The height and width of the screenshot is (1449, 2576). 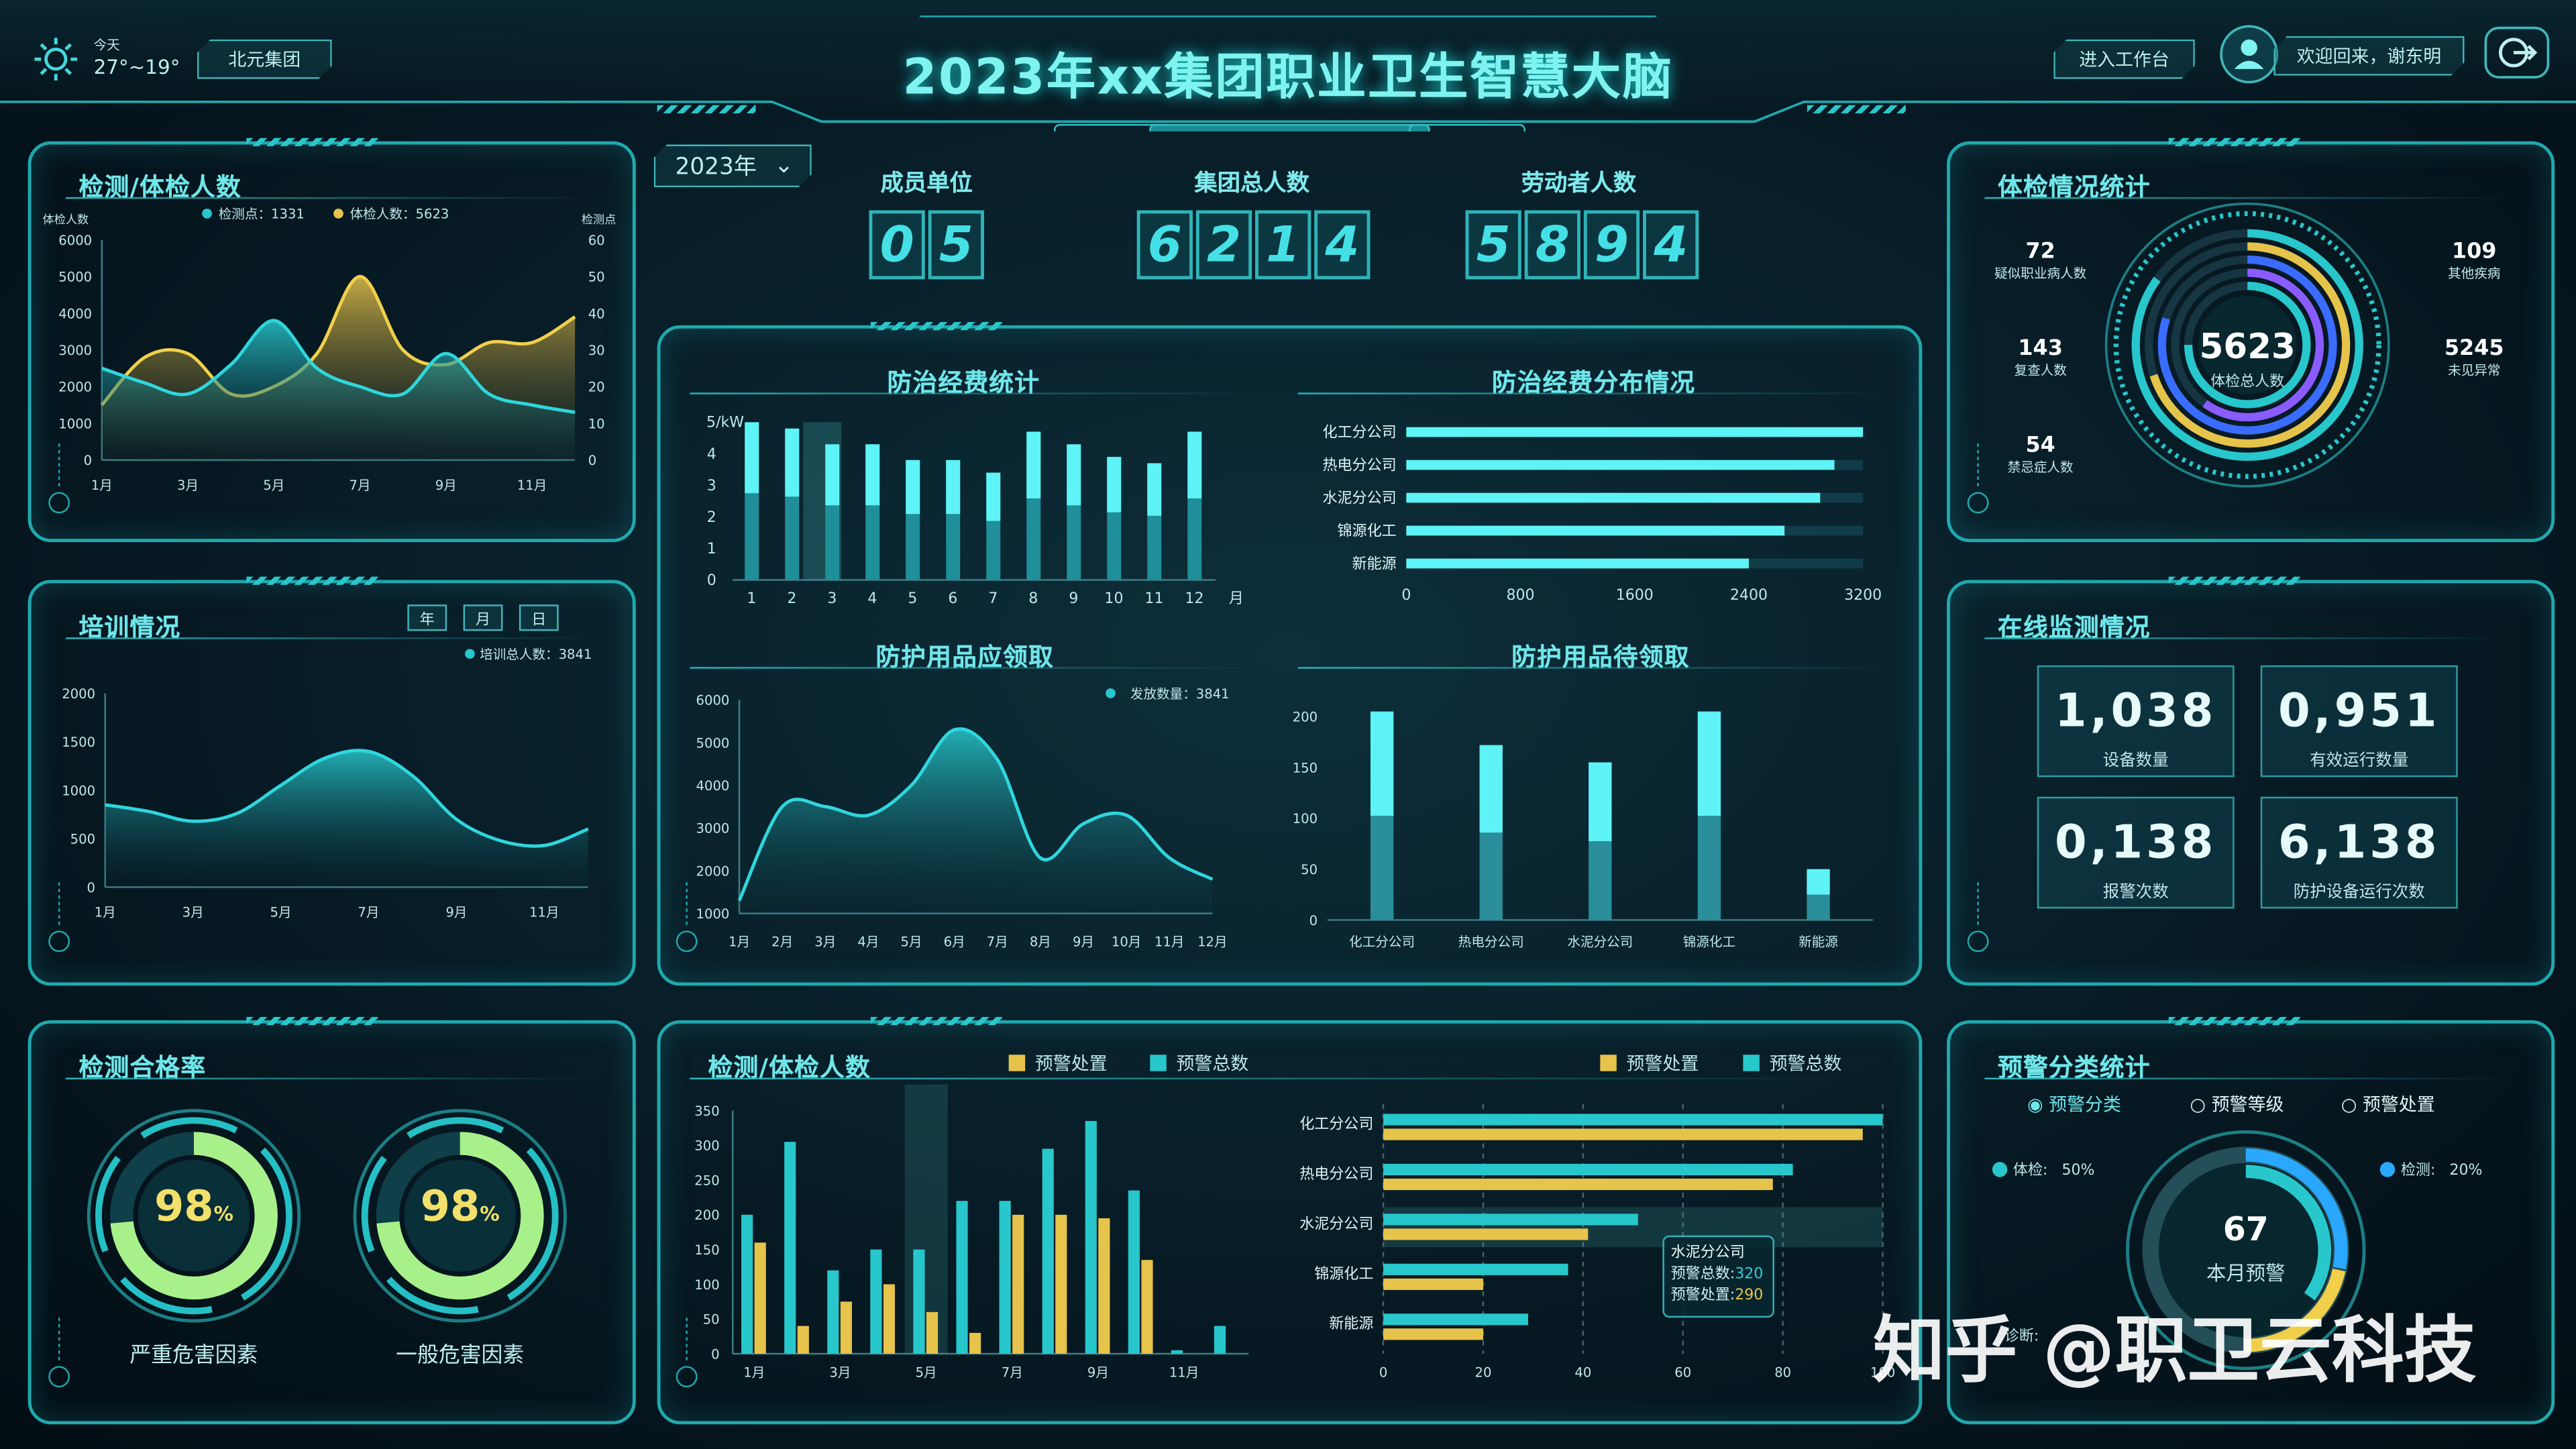 What do you see at coordinates (338, 214) in the screenshot?
I see `legend-exam-dot` at bounding box center [338, 214].